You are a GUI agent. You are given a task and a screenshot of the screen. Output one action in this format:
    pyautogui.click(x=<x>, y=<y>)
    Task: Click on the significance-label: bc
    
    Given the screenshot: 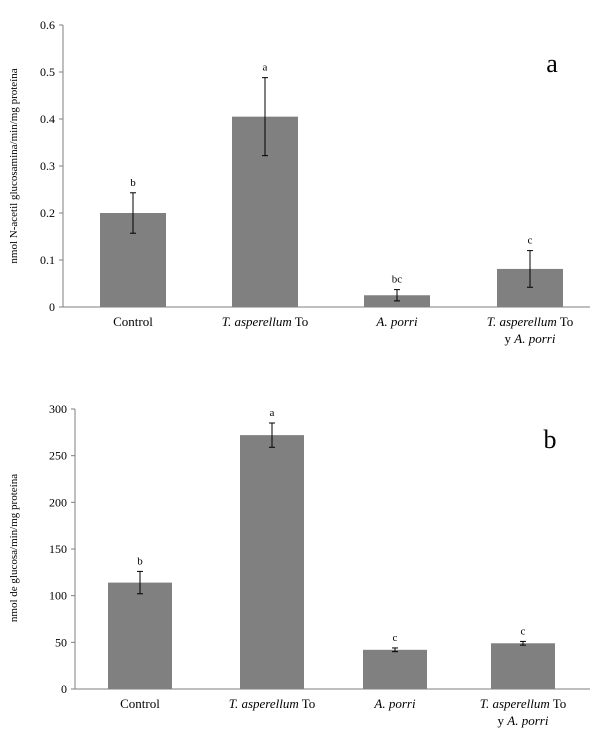 What is the action you would take?
    pyautogui.click(x=397, y=280)
    